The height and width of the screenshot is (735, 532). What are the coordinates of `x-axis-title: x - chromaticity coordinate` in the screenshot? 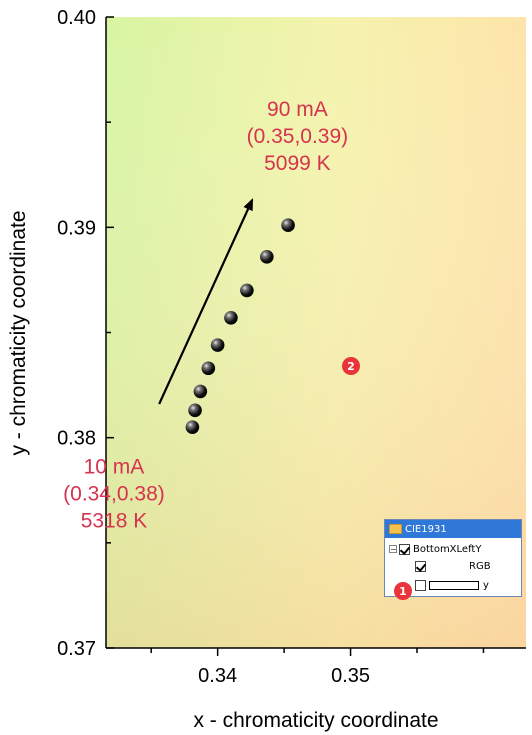 It's located at (315, 720).